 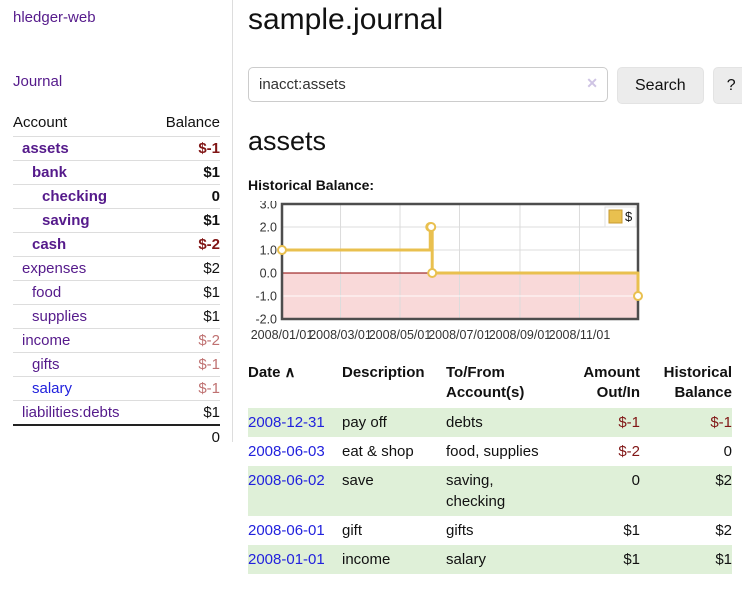 What do you see at coordinates (266, 320) in the screenshot?
I see `svg-text: -2.0` at bounding box center [266, 320].